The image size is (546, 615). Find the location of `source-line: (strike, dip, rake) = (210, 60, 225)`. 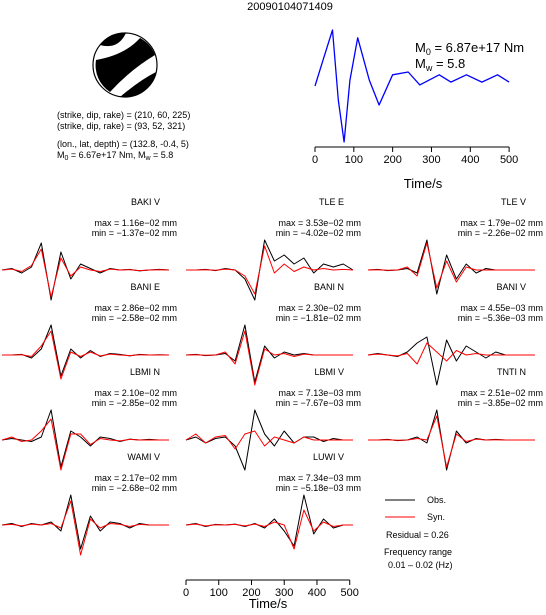

source-line: (strike, dip, rake) = (210, 60, 225) is located at coordinates (123, 115).